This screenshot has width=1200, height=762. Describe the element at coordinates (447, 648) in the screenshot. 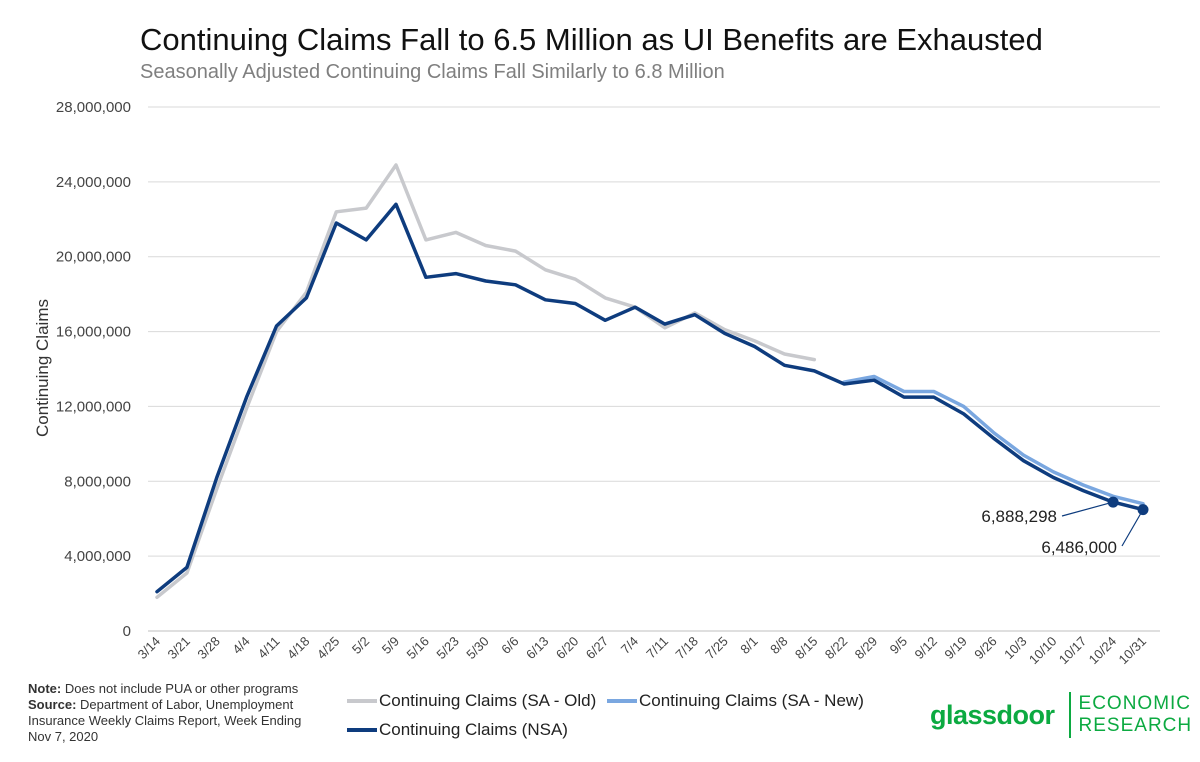

I see `x-tick-label: 5/23` at that location.